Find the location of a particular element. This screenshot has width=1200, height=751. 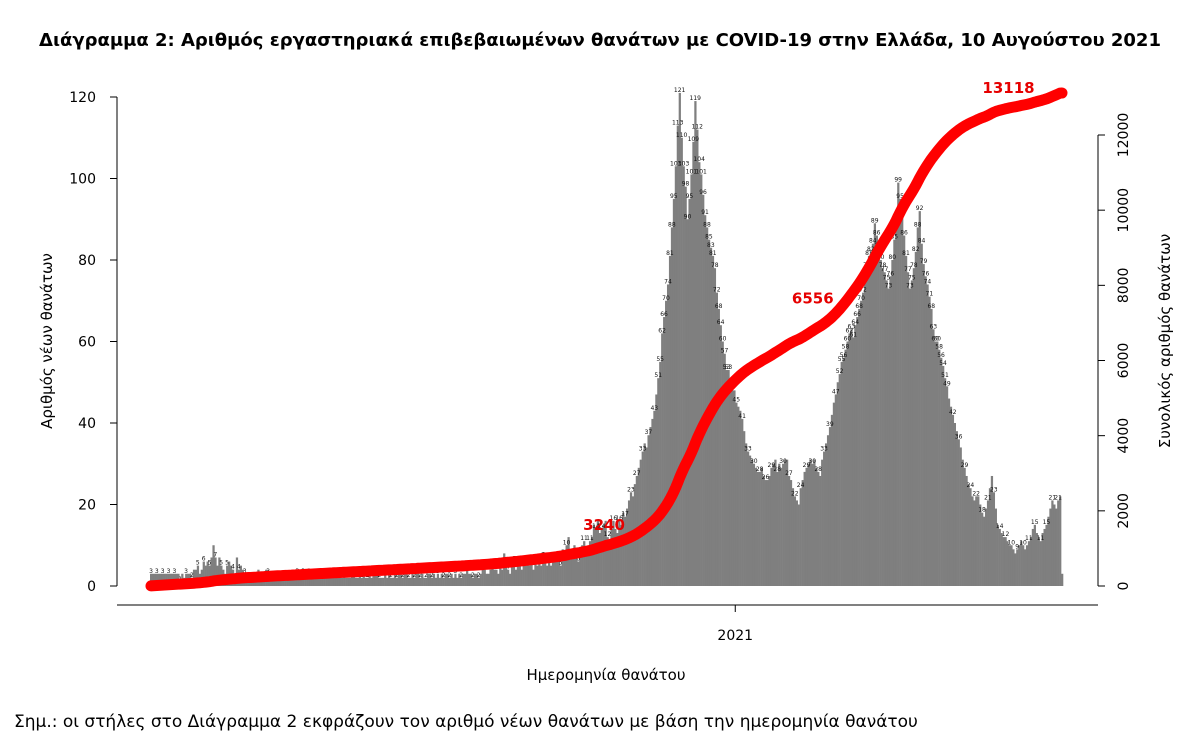

right-axis-tick-label: 10000 is located at coordinates (1124, 210).